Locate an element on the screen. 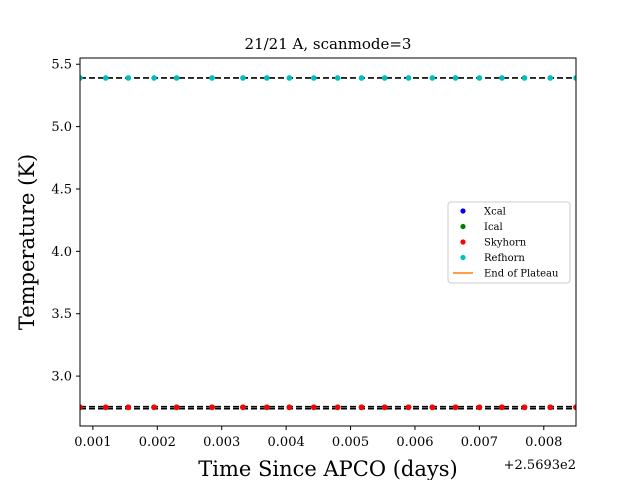 The height and width of the screenshot is (480, 640). y-tick-label: 5.5 is located at coordinates (61, 65).